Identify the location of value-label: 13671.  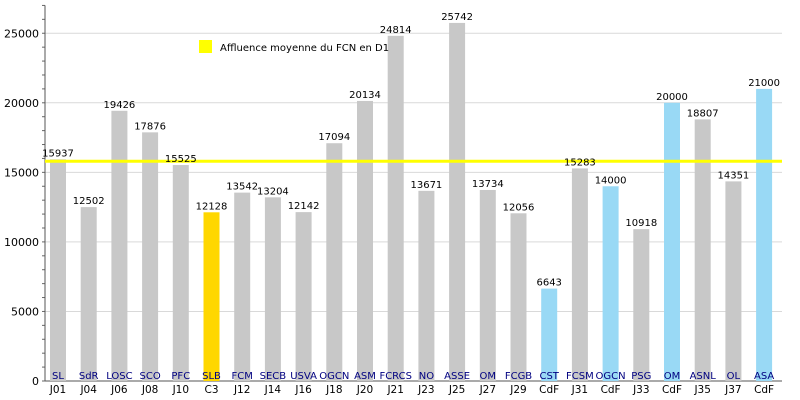
(426, 185).